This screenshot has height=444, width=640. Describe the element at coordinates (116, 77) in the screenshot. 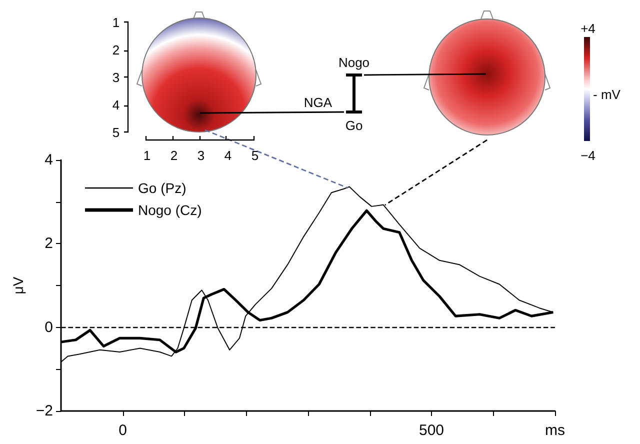

I see `text: 3` at that location.